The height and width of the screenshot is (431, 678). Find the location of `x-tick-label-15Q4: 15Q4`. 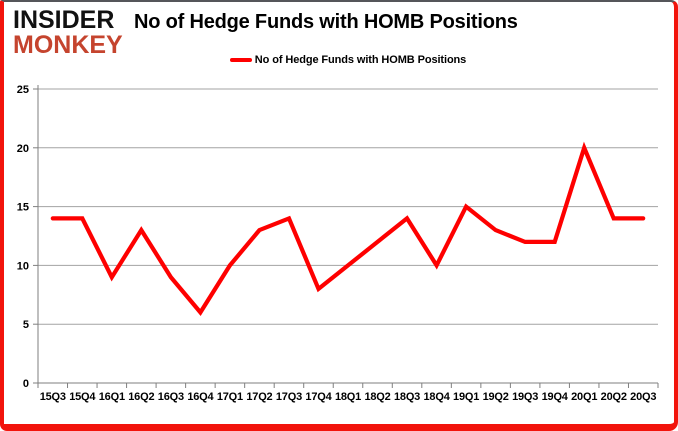

x-tick-label-15Q4: 15Q4 is located at coordinates (82, 397).